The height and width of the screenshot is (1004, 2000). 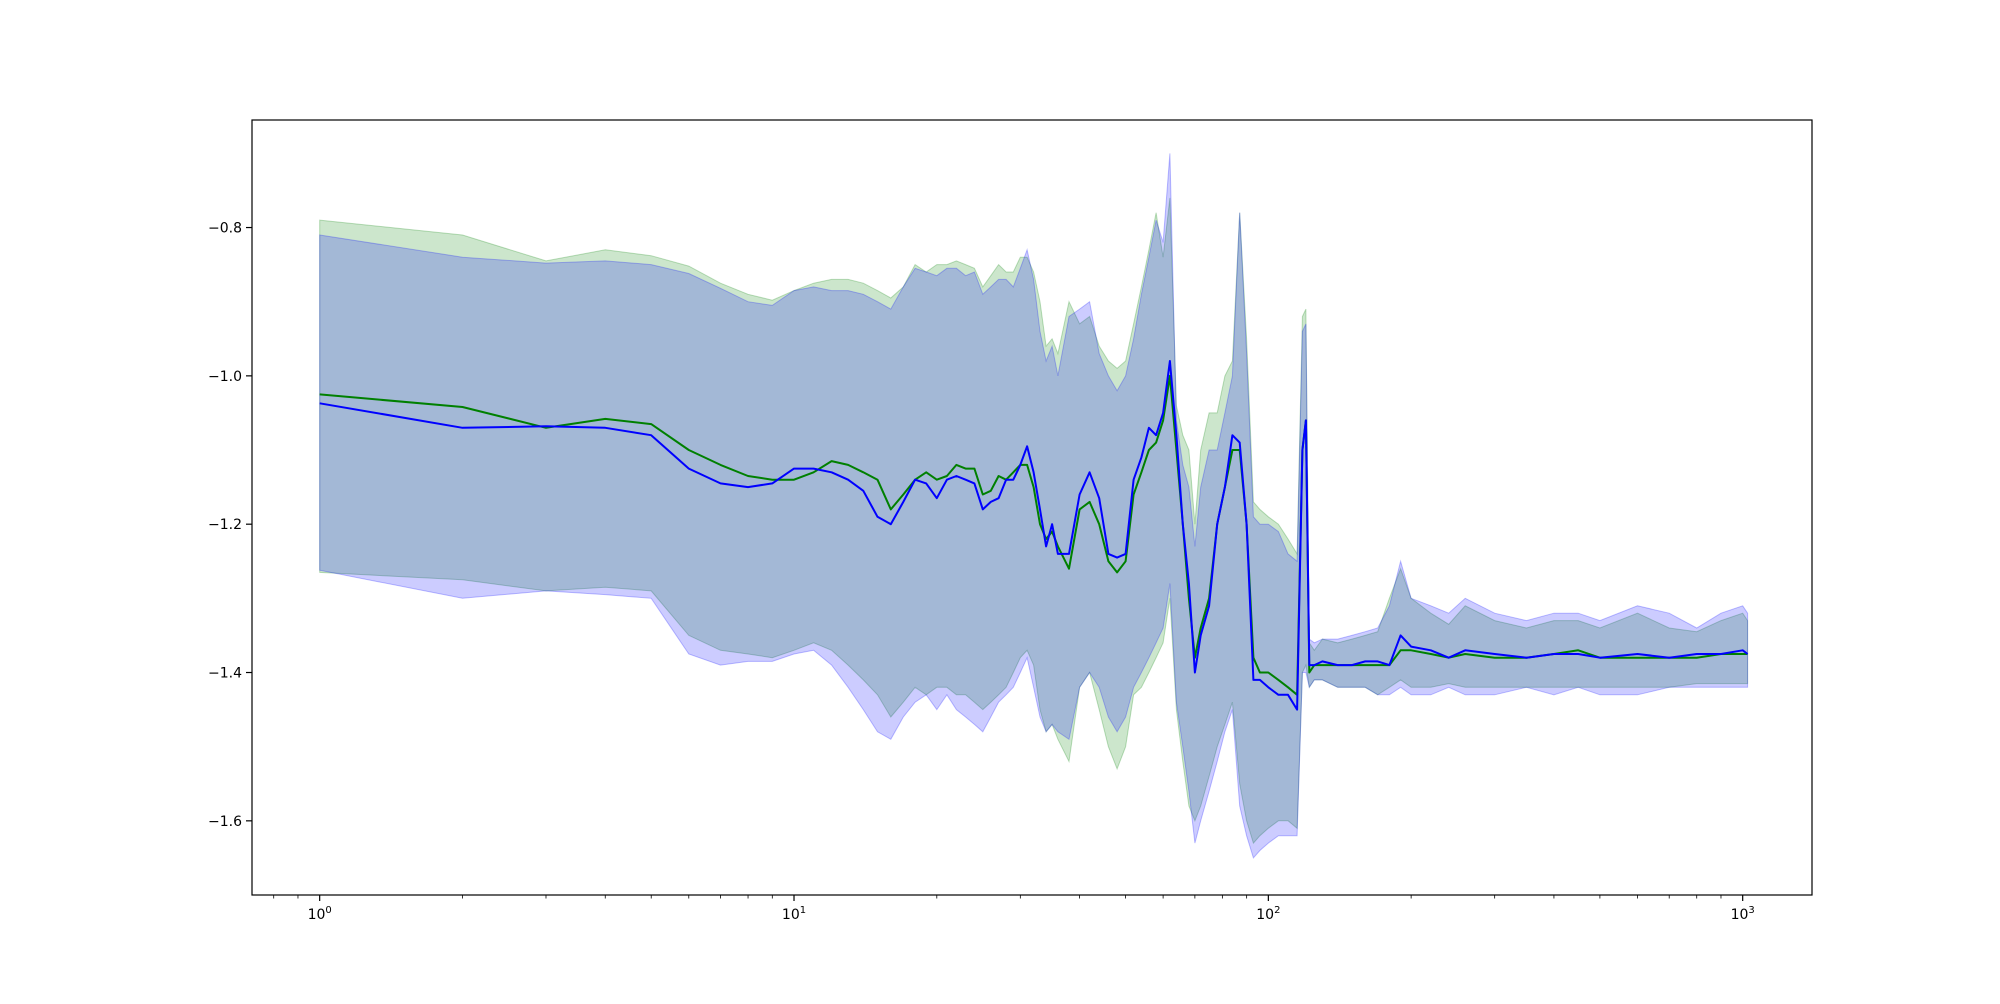 I want to click on y-tick-label: −1.0, so click(x=225, y=377).